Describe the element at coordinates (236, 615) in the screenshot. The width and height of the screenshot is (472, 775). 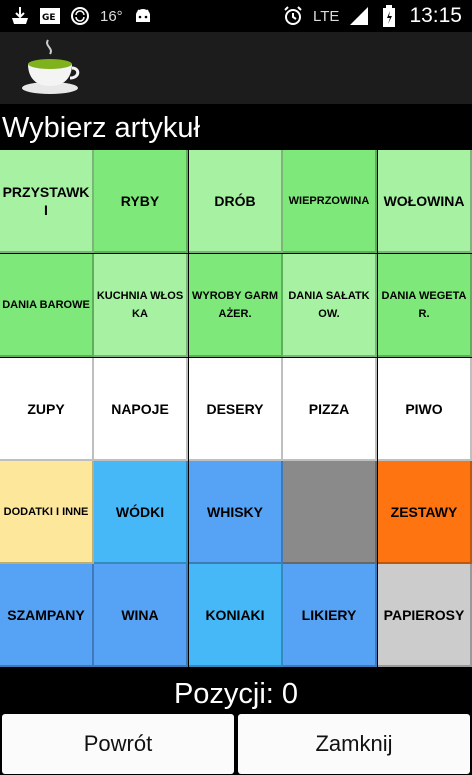
I see `tile-koniaki: KONIAKI` at that location.